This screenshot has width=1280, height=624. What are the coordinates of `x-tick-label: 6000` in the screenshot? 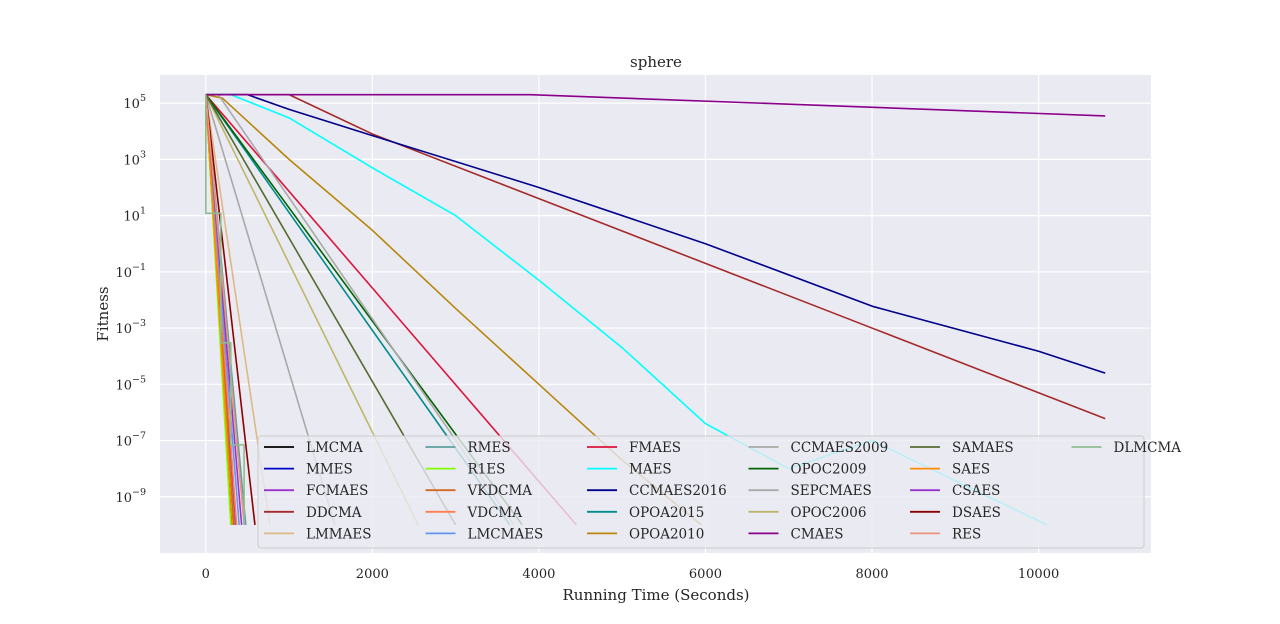 It's located at (705, 574).